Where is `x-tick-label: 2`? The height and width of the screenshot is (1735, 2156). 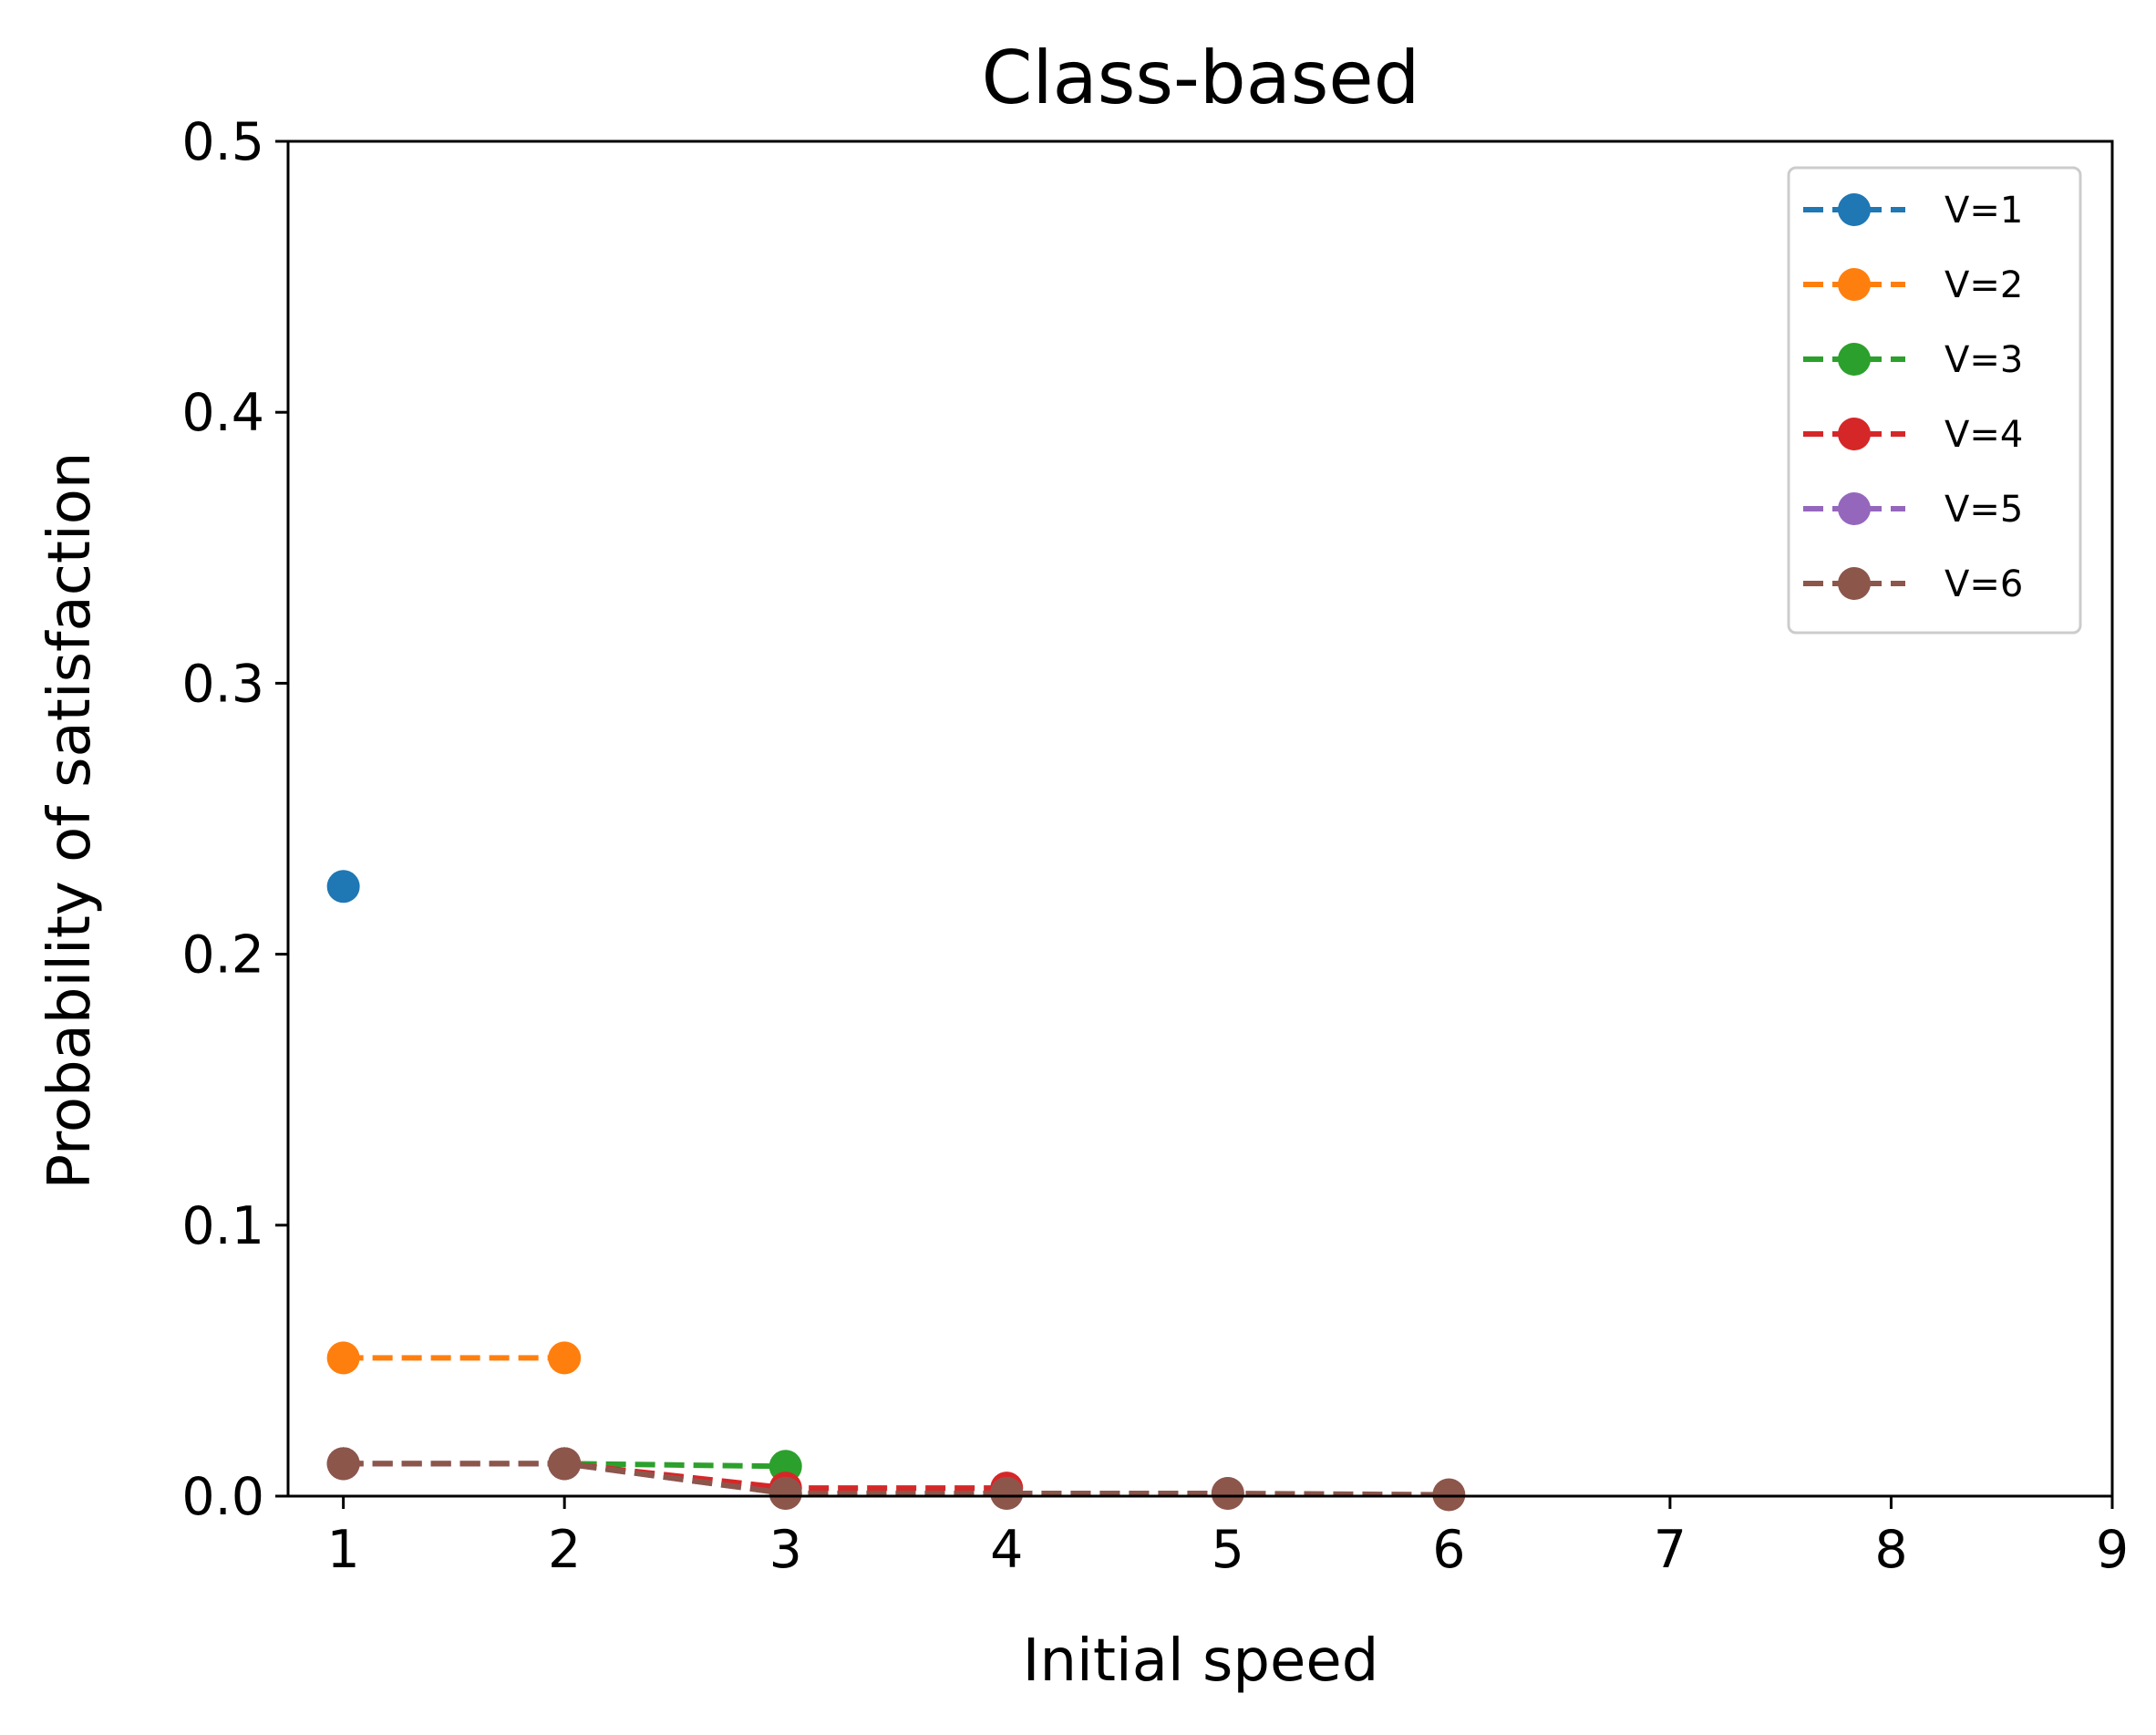
x-tick-label: 2 is located at coordinates (564, 1550).